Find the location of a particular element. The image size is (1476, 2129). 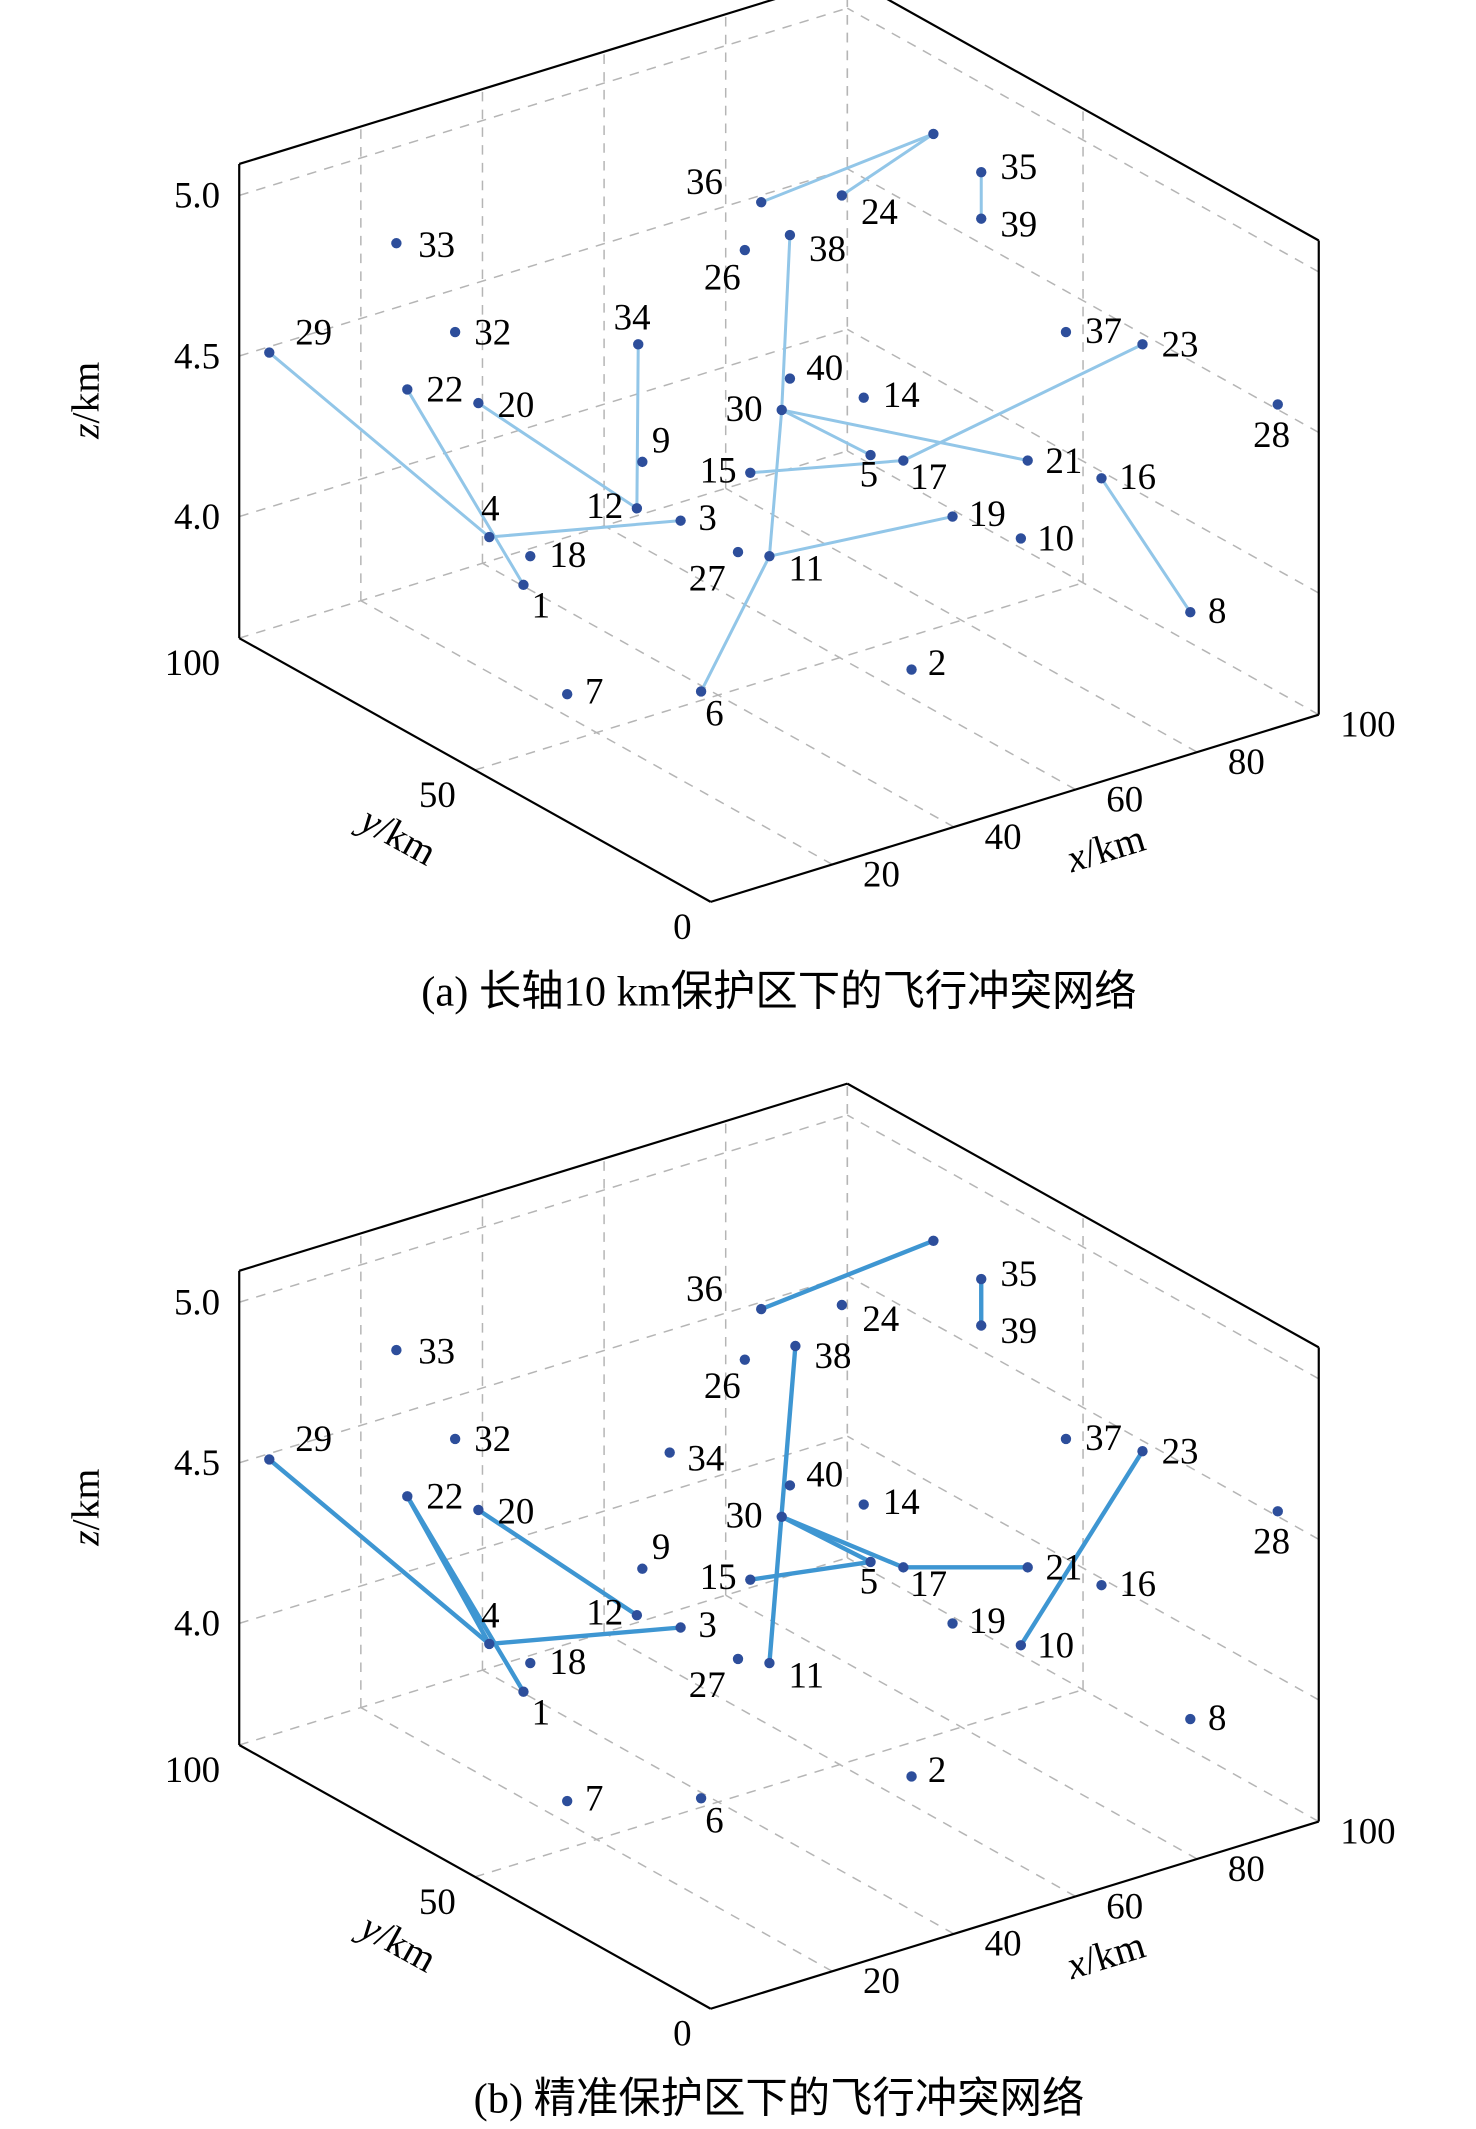

node-label: 1 is located at coordinates (541, 1712).